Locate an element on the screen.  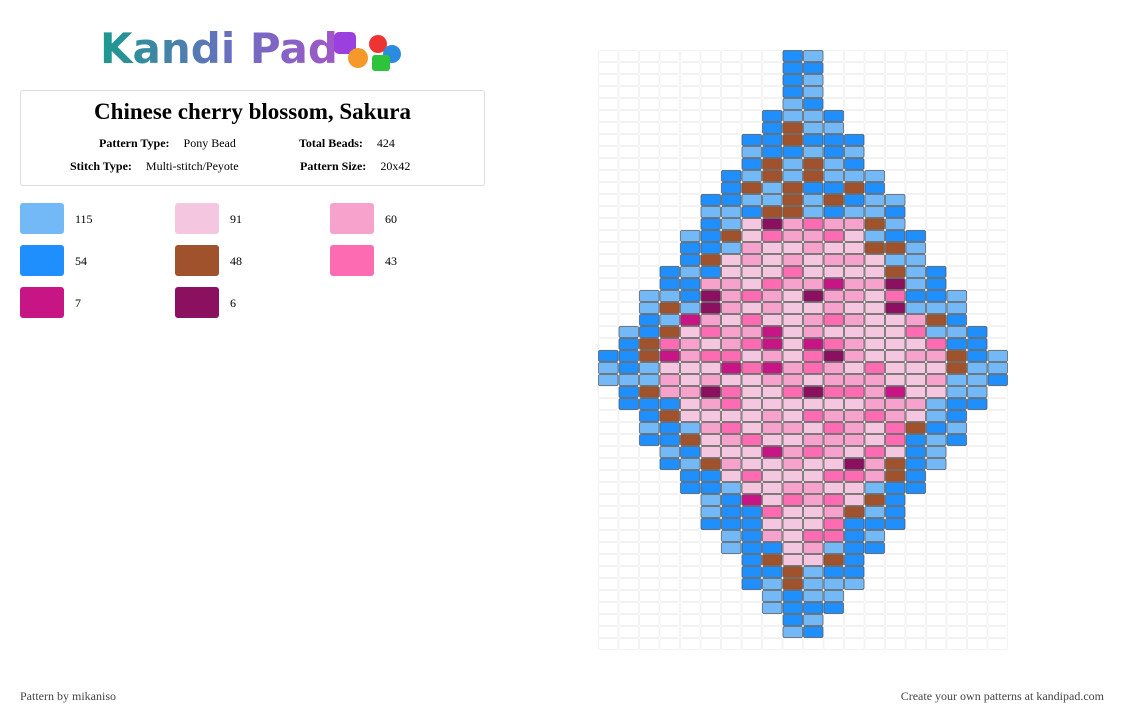
pattern-title: Chinese cherry blossom, Sakura is located at coordinates (252, 111).